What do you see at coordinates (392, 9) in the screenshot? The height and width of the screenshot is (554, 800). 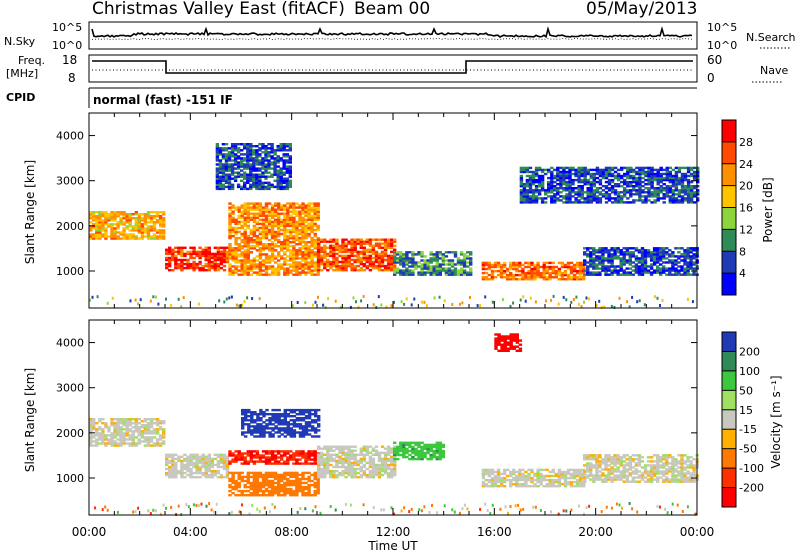 I see `beam-label: Beam 00` at bounding box center [392, 9].